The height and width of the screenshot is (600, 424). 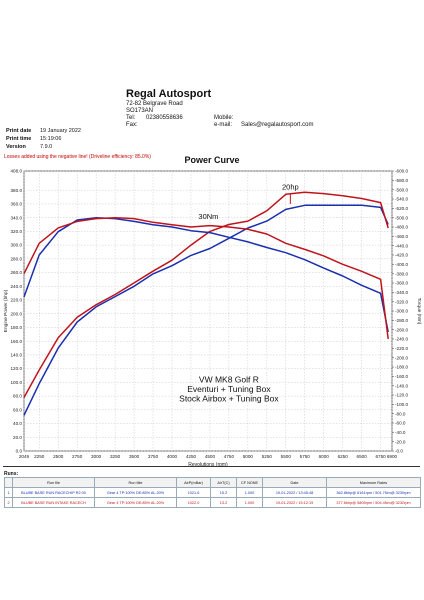 What do you see at coordinates (53, 502) in the screenshot?
I see `run-file: BLUBE BASE RUN INTAKE RACECH` at bounding box center [53, 502].